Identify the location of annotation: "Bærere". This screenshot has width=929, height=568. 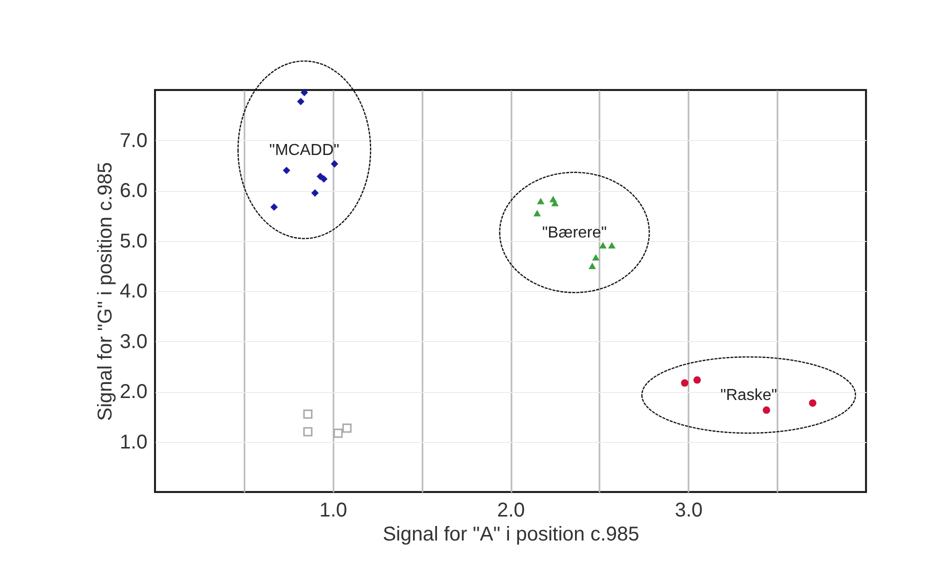
(574, 233).